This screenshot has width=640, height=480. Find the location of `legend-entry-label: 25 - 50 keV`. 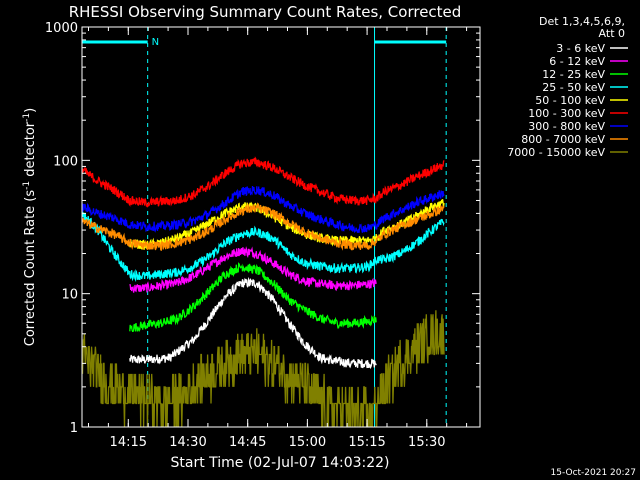

legend-entry-label: 25 - 50 keV is located at coordinates (573, 87).